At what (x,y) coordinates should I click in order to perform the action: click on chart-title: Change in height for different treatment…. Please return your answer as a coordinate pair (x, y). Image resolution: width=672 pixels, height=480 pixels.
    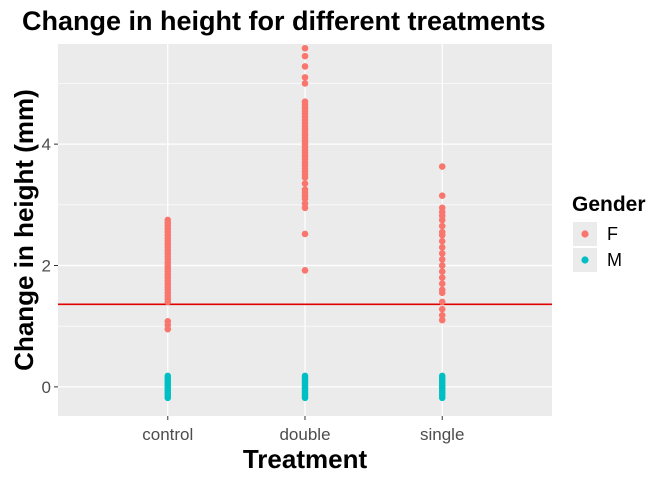
    Looking at the image, I should click on (284, 21).